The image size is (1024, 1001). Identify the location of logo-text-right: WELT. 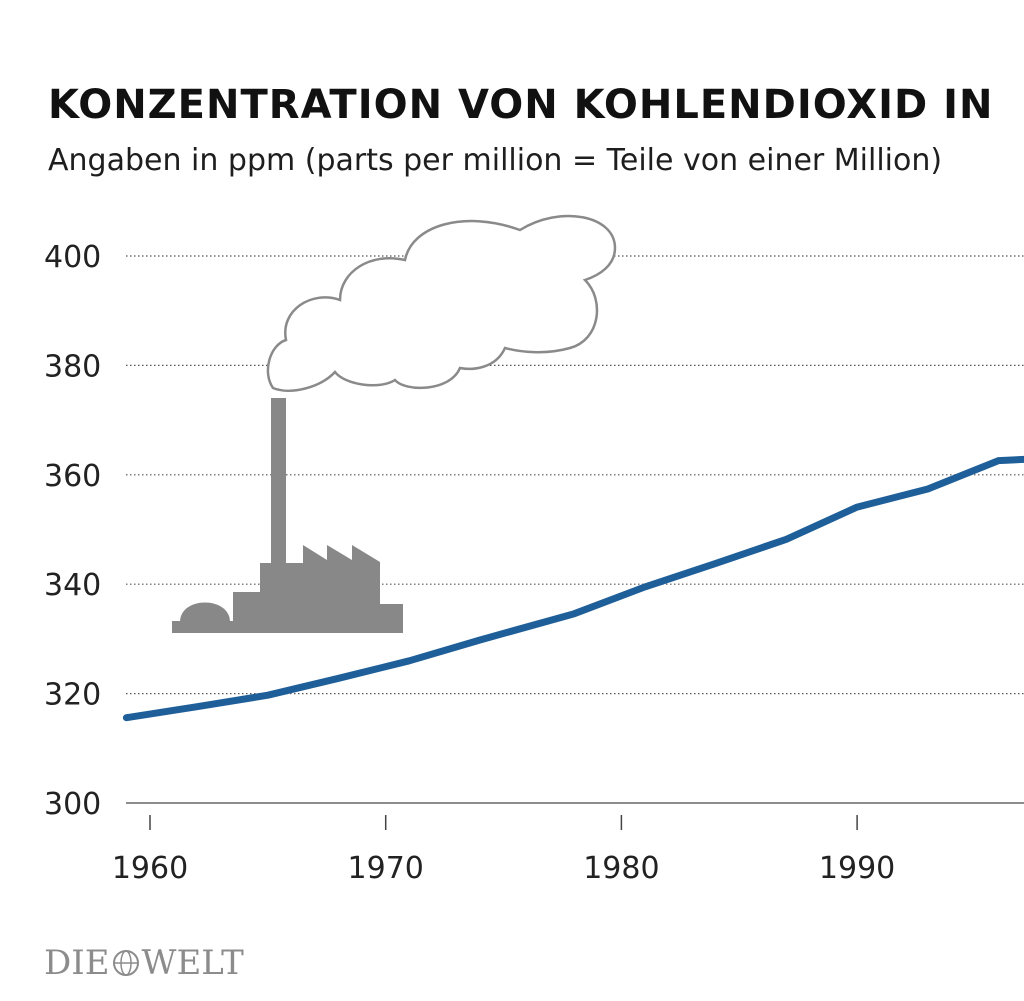
(192, 963).